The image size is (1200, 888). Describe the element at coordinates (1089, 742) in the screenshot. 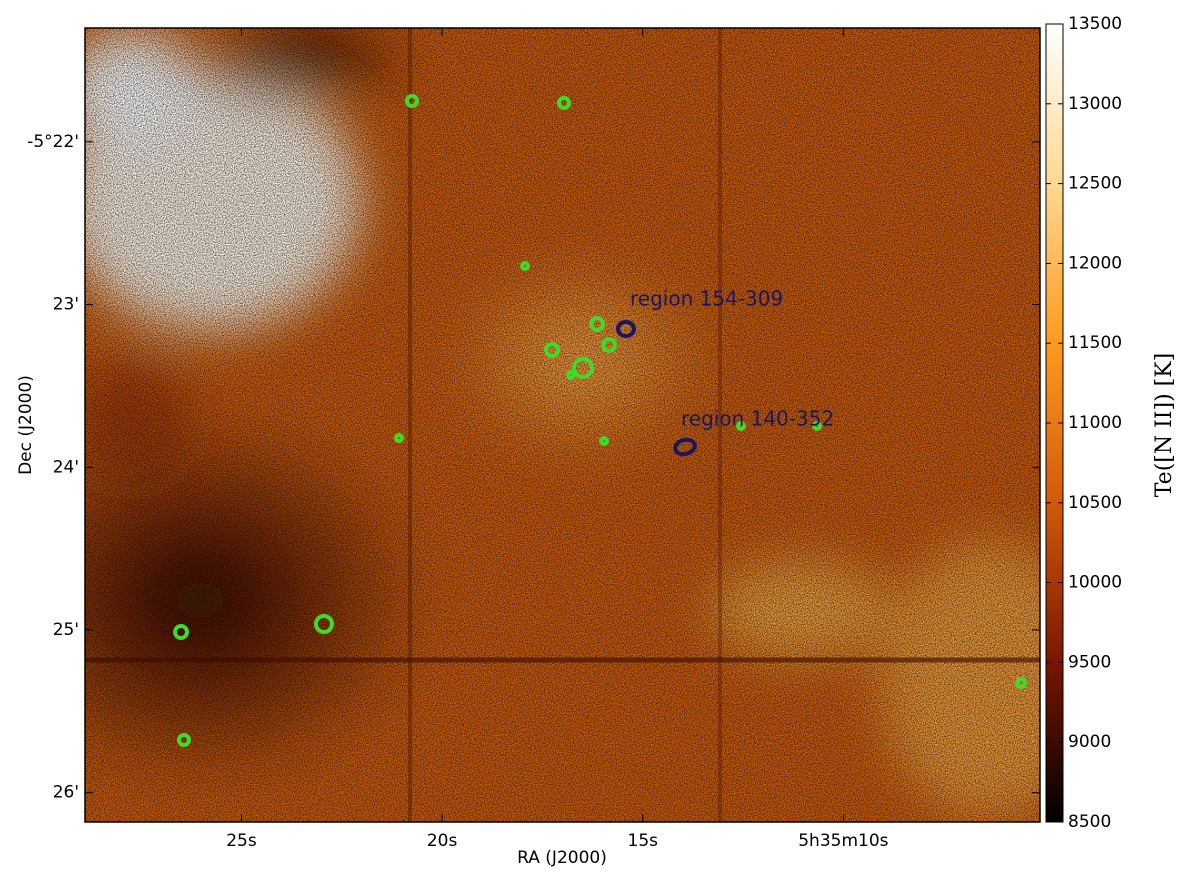

I see `colorbar-tick-label: 9000` at that location.